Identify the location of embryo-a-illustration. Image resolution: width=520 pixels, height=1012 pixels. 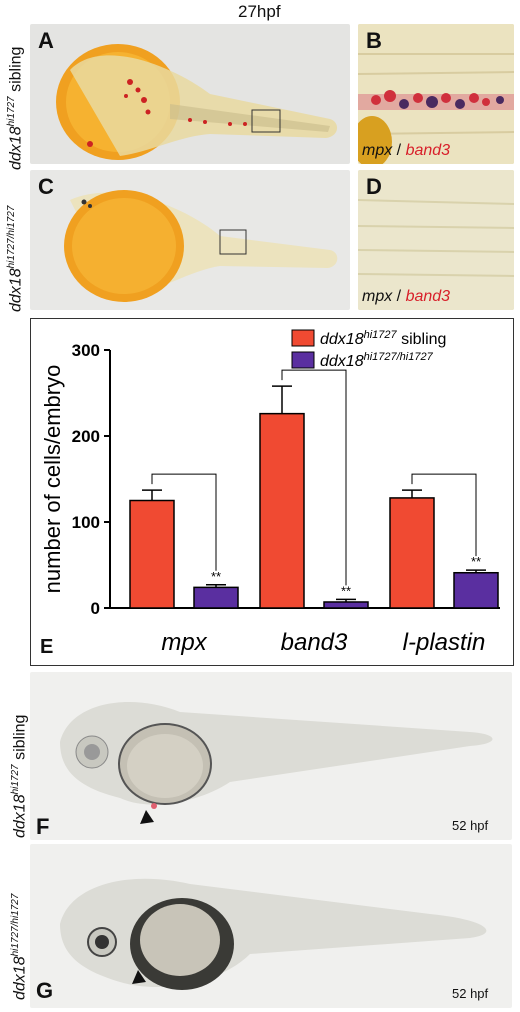
(190, 94).